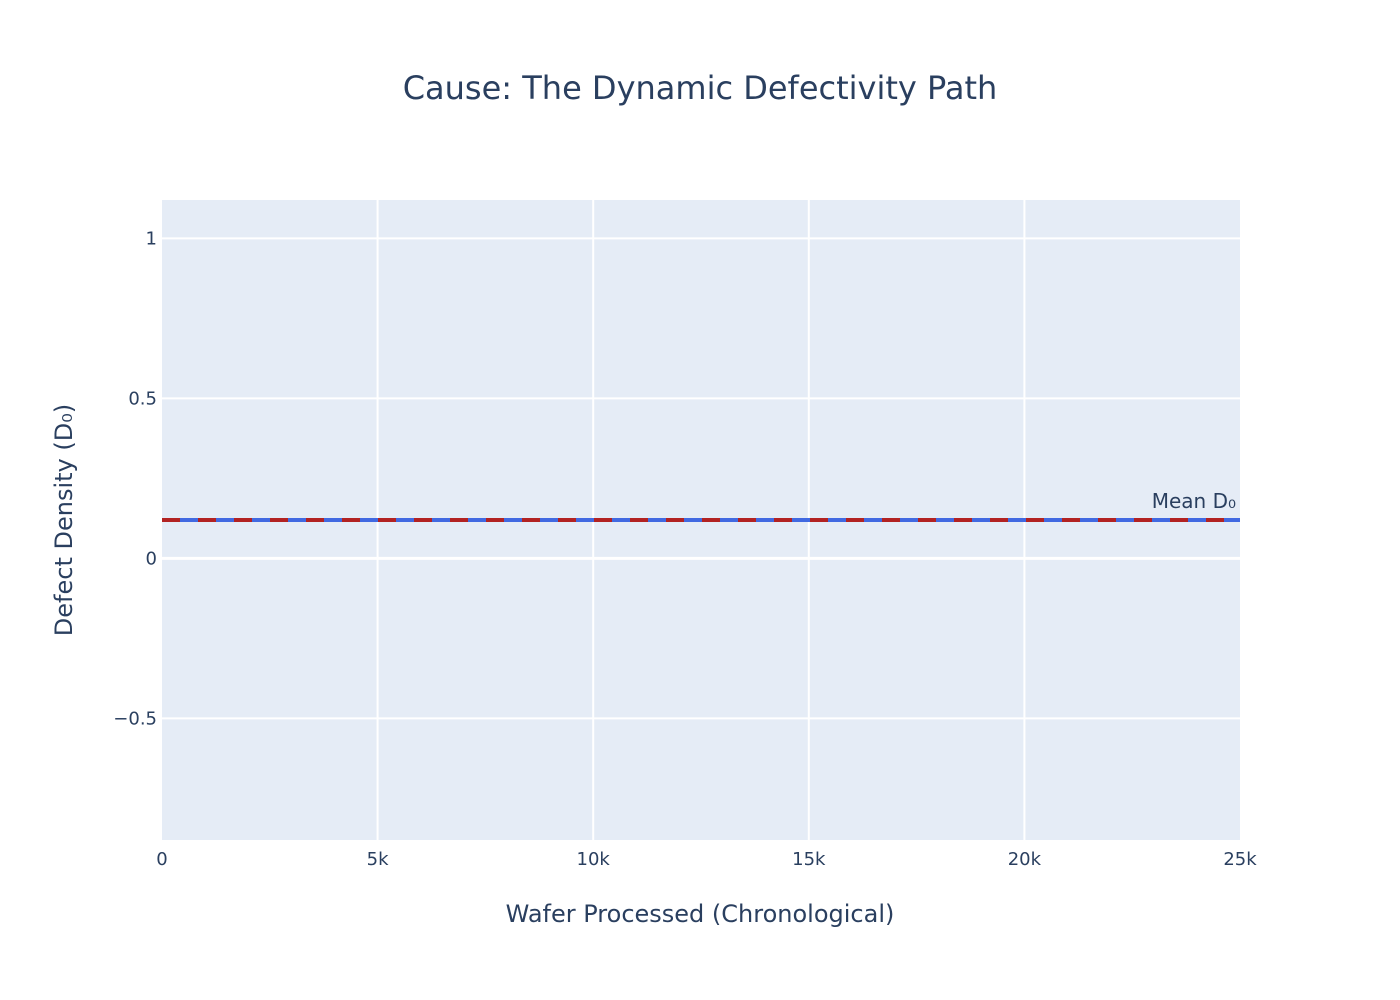  Describe the element at coordinates (1025, 859) in the screenshot. I see `x-tick-label: 20k` at that location.